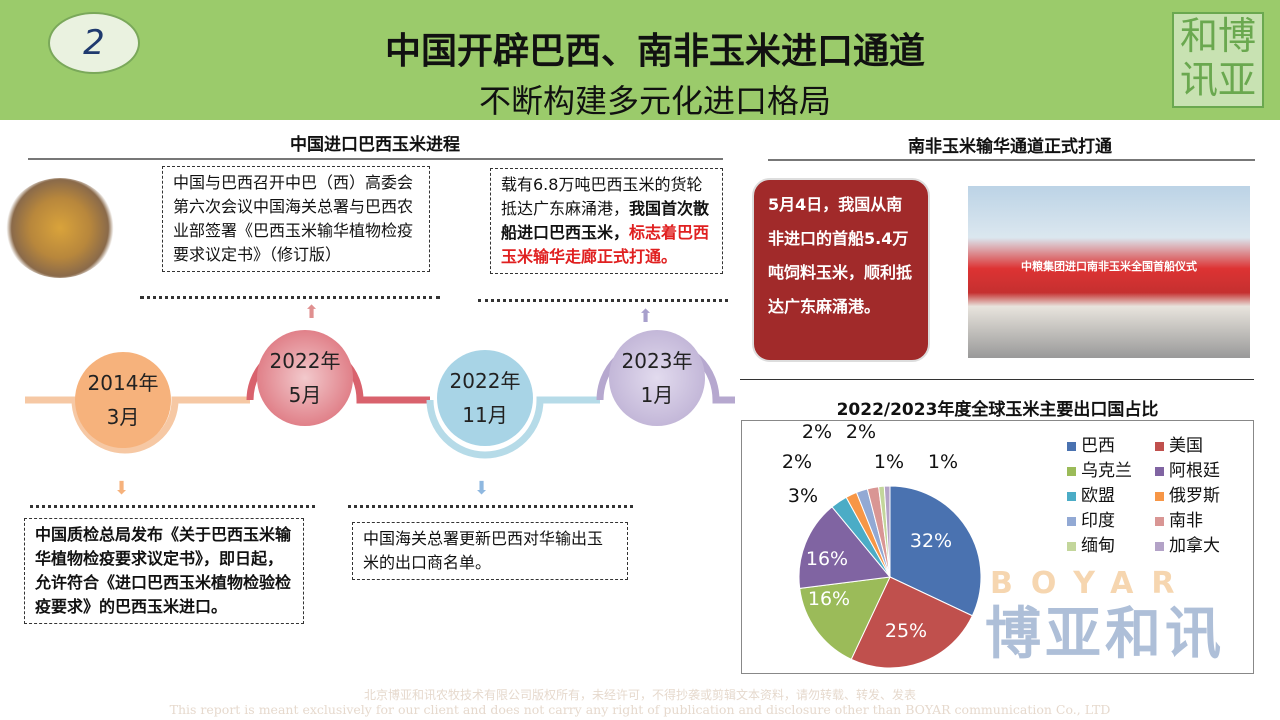  I want to click on pie-chart: 32% 25% 16% 16% 3% 2% 2% 2% 1% 1%, so click(882, 545).